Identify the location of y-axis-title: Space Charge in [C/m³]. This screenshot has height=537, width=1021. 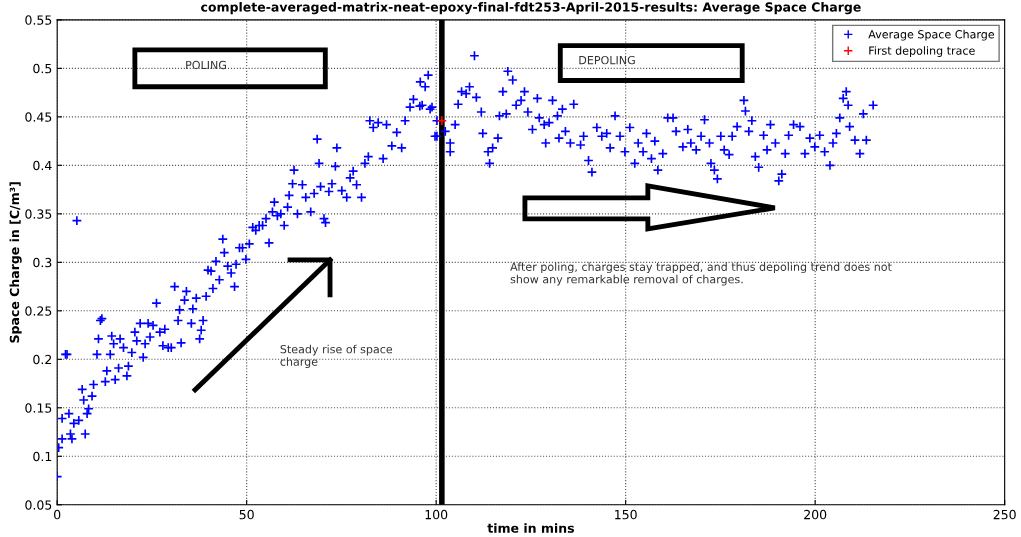
(15, 262).